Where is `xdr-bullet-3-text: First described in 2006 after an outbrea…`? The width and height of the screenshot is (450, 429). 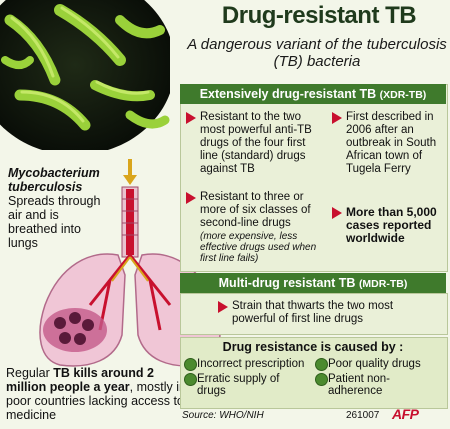
xdr-bullet-3-text: First described in 2006 after an outbrea… is located at coordinates (391, 143).